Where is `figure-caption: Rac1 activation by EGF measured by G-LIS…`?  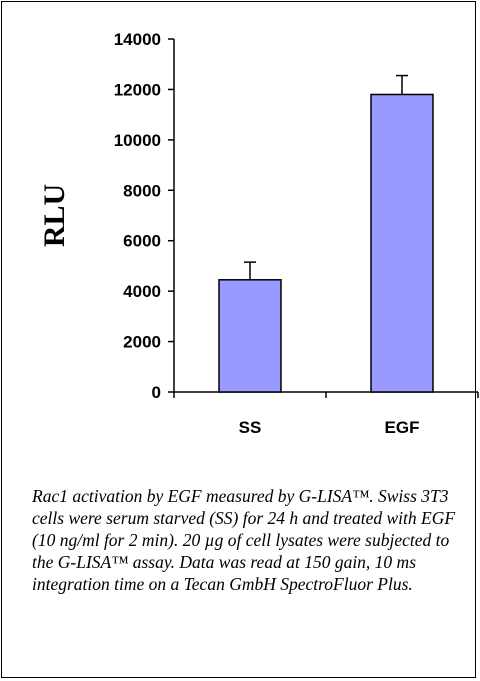
figure-caption: Rac1 activation by EGF measured by G-LIS… is located at coordinates (244, 540).